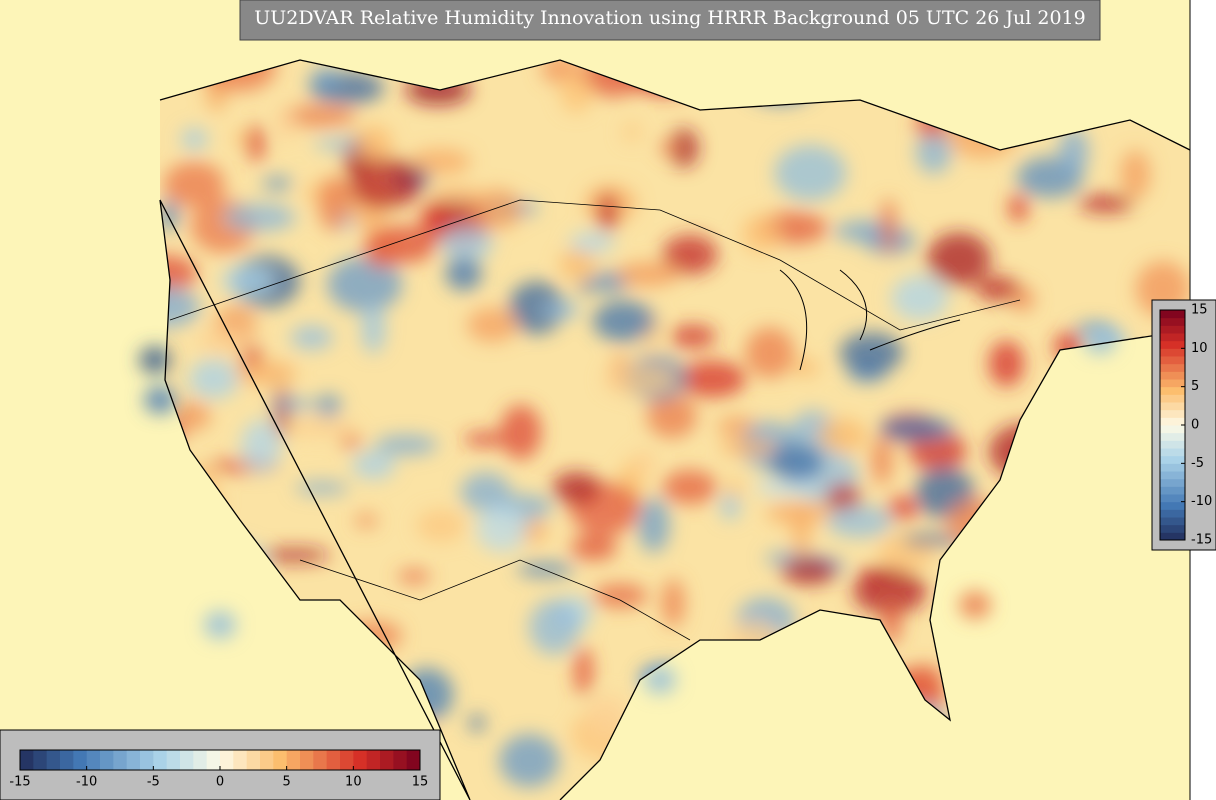 This screenshot has width=1216, height=800. What do you see at coordinates (1199, 348) in the screenshot?
I see `tick-label: 10` at bounding box center [1199, 348].